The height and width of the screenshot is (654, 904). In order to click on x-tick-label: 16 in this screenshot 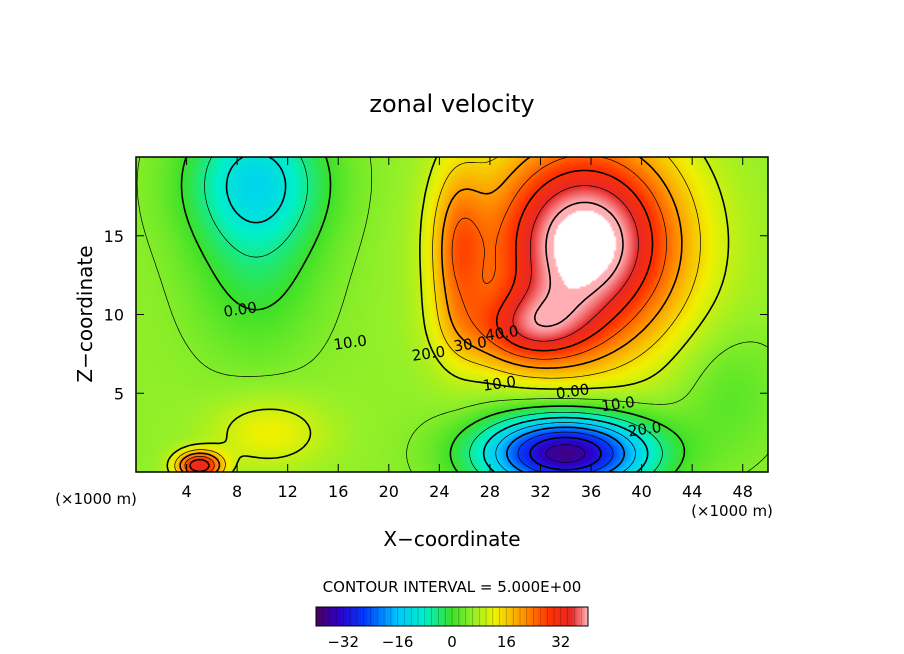, I will do `click(338, 491)`.